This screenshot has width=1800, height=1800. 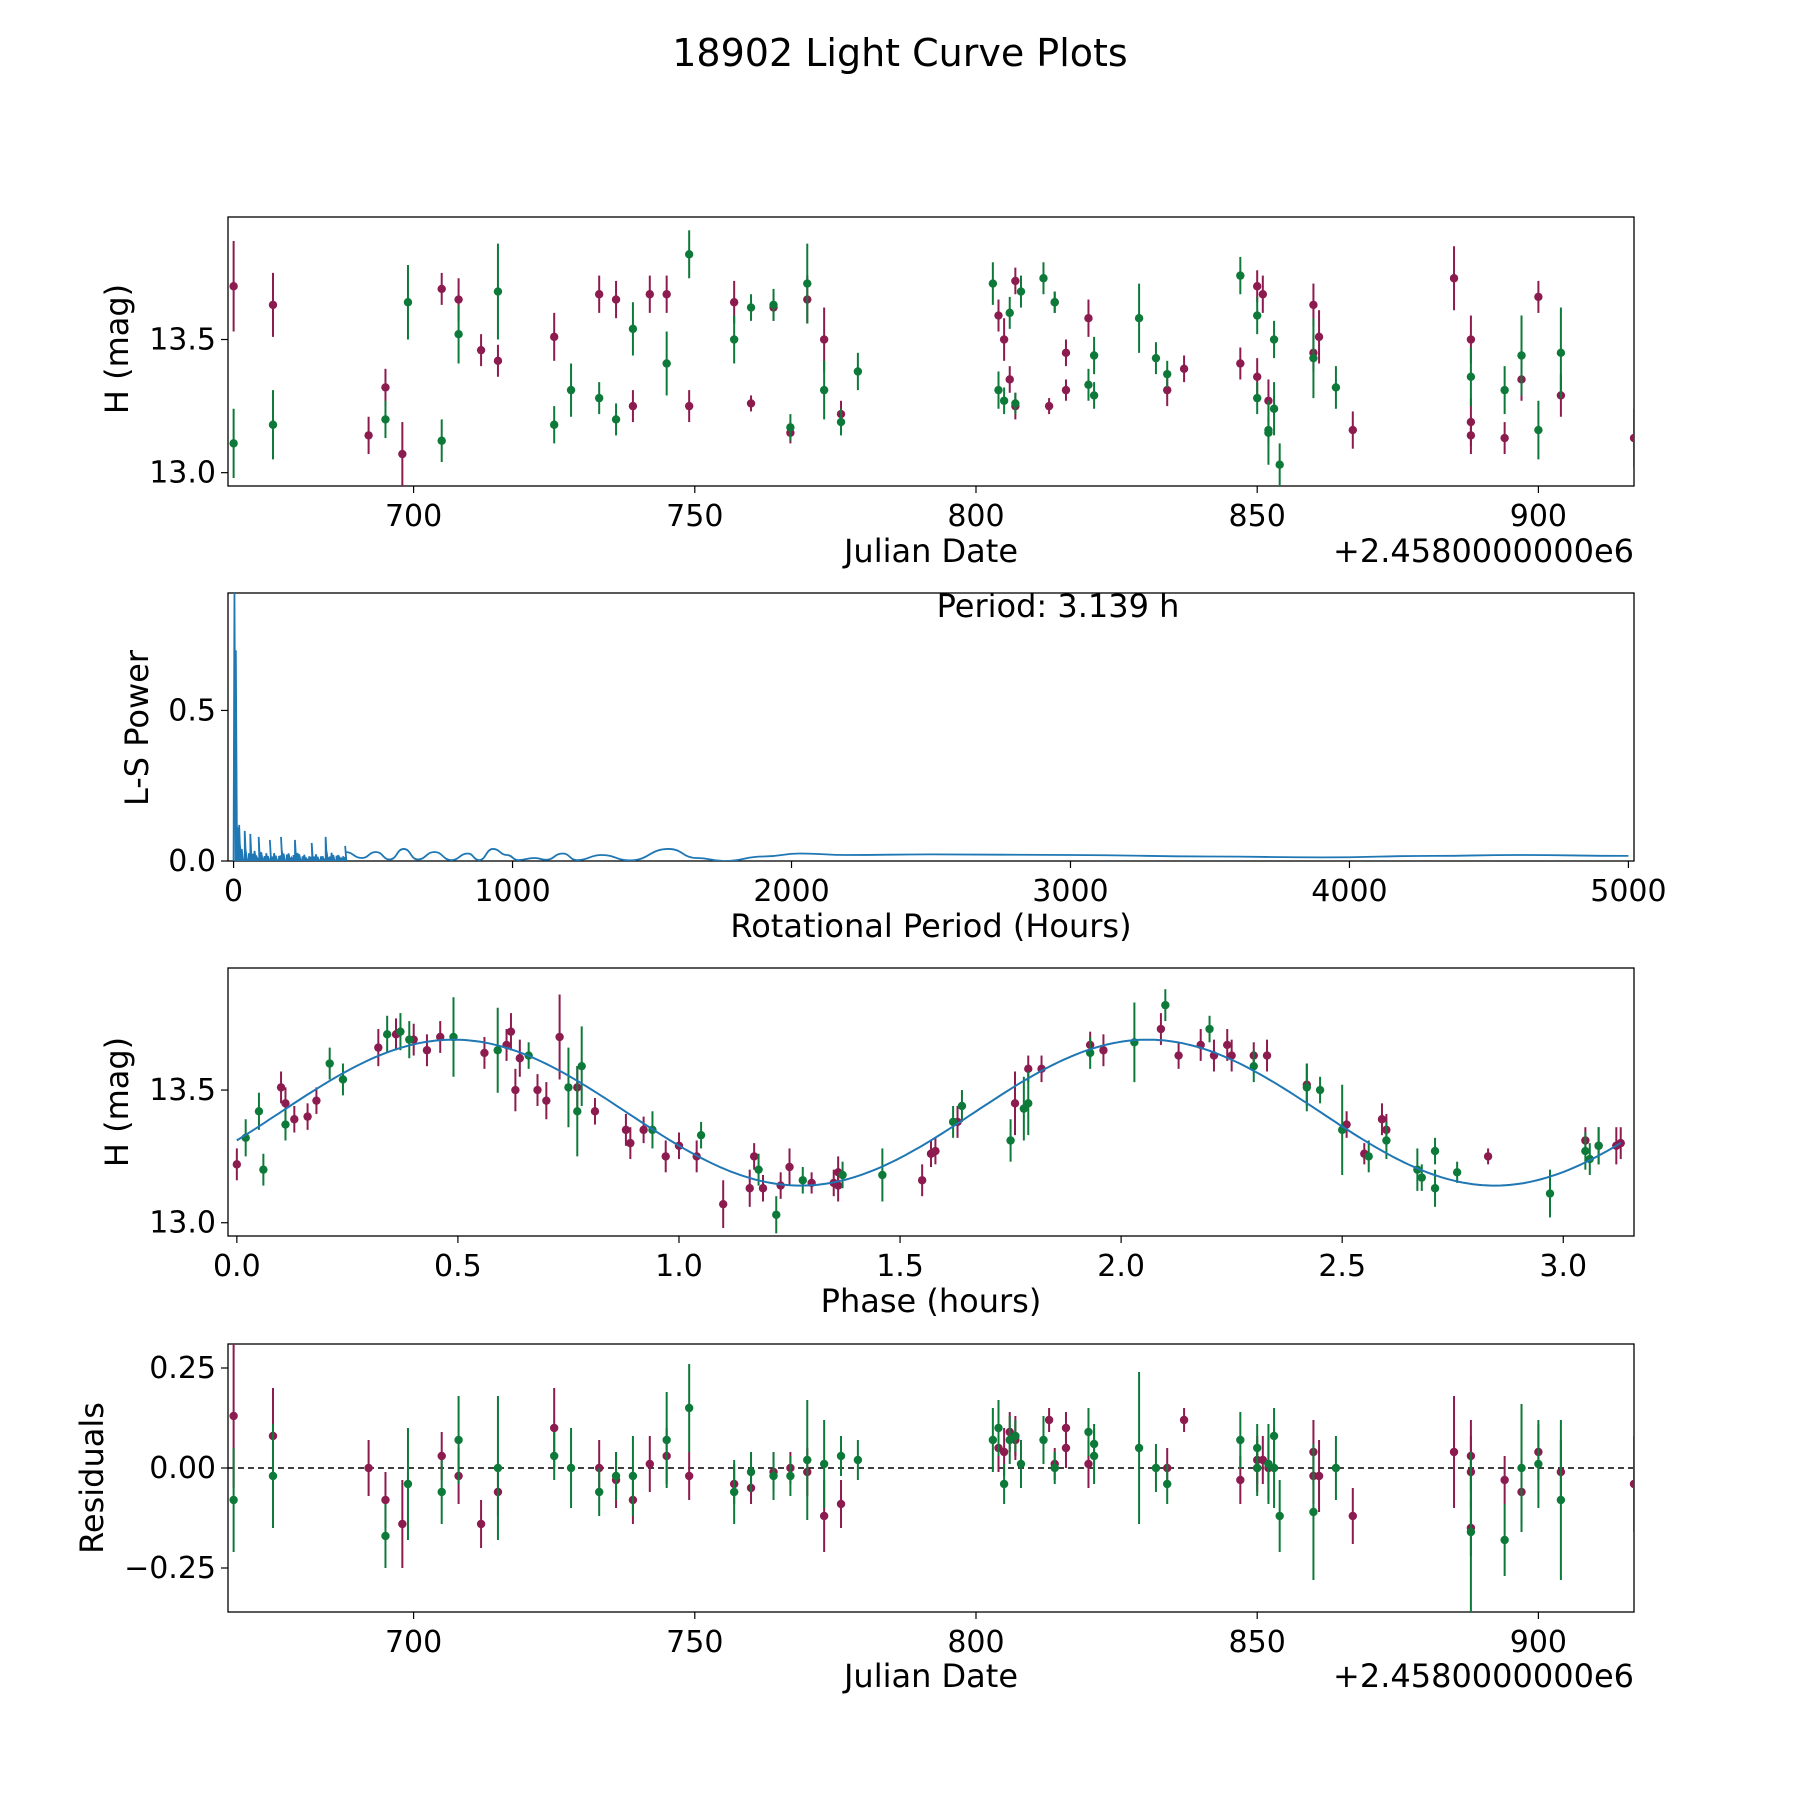 I want to click on residuals-ytick-label: 0.25, so click(x=182, y=1368).